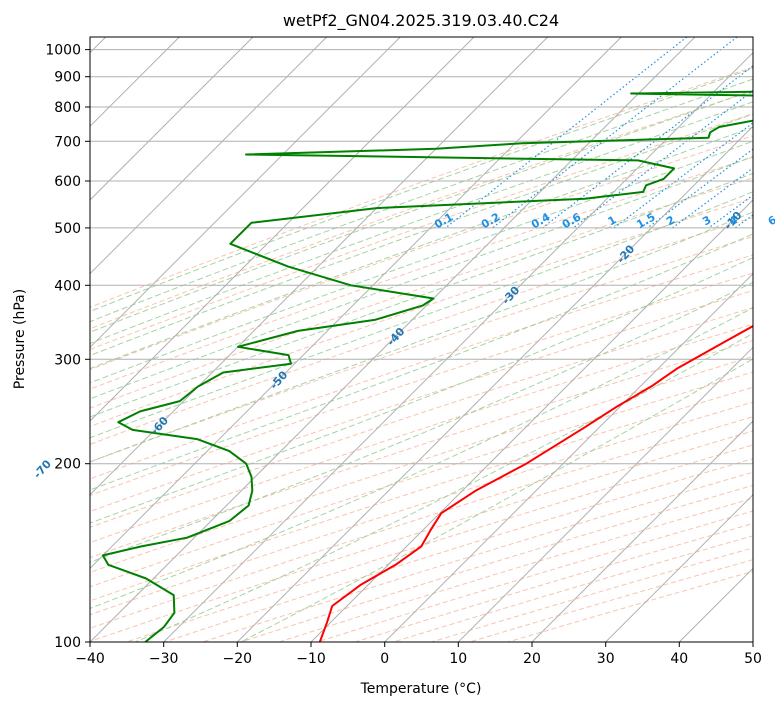  I want to click on y-tick-label: 1000, so click(63, 51).